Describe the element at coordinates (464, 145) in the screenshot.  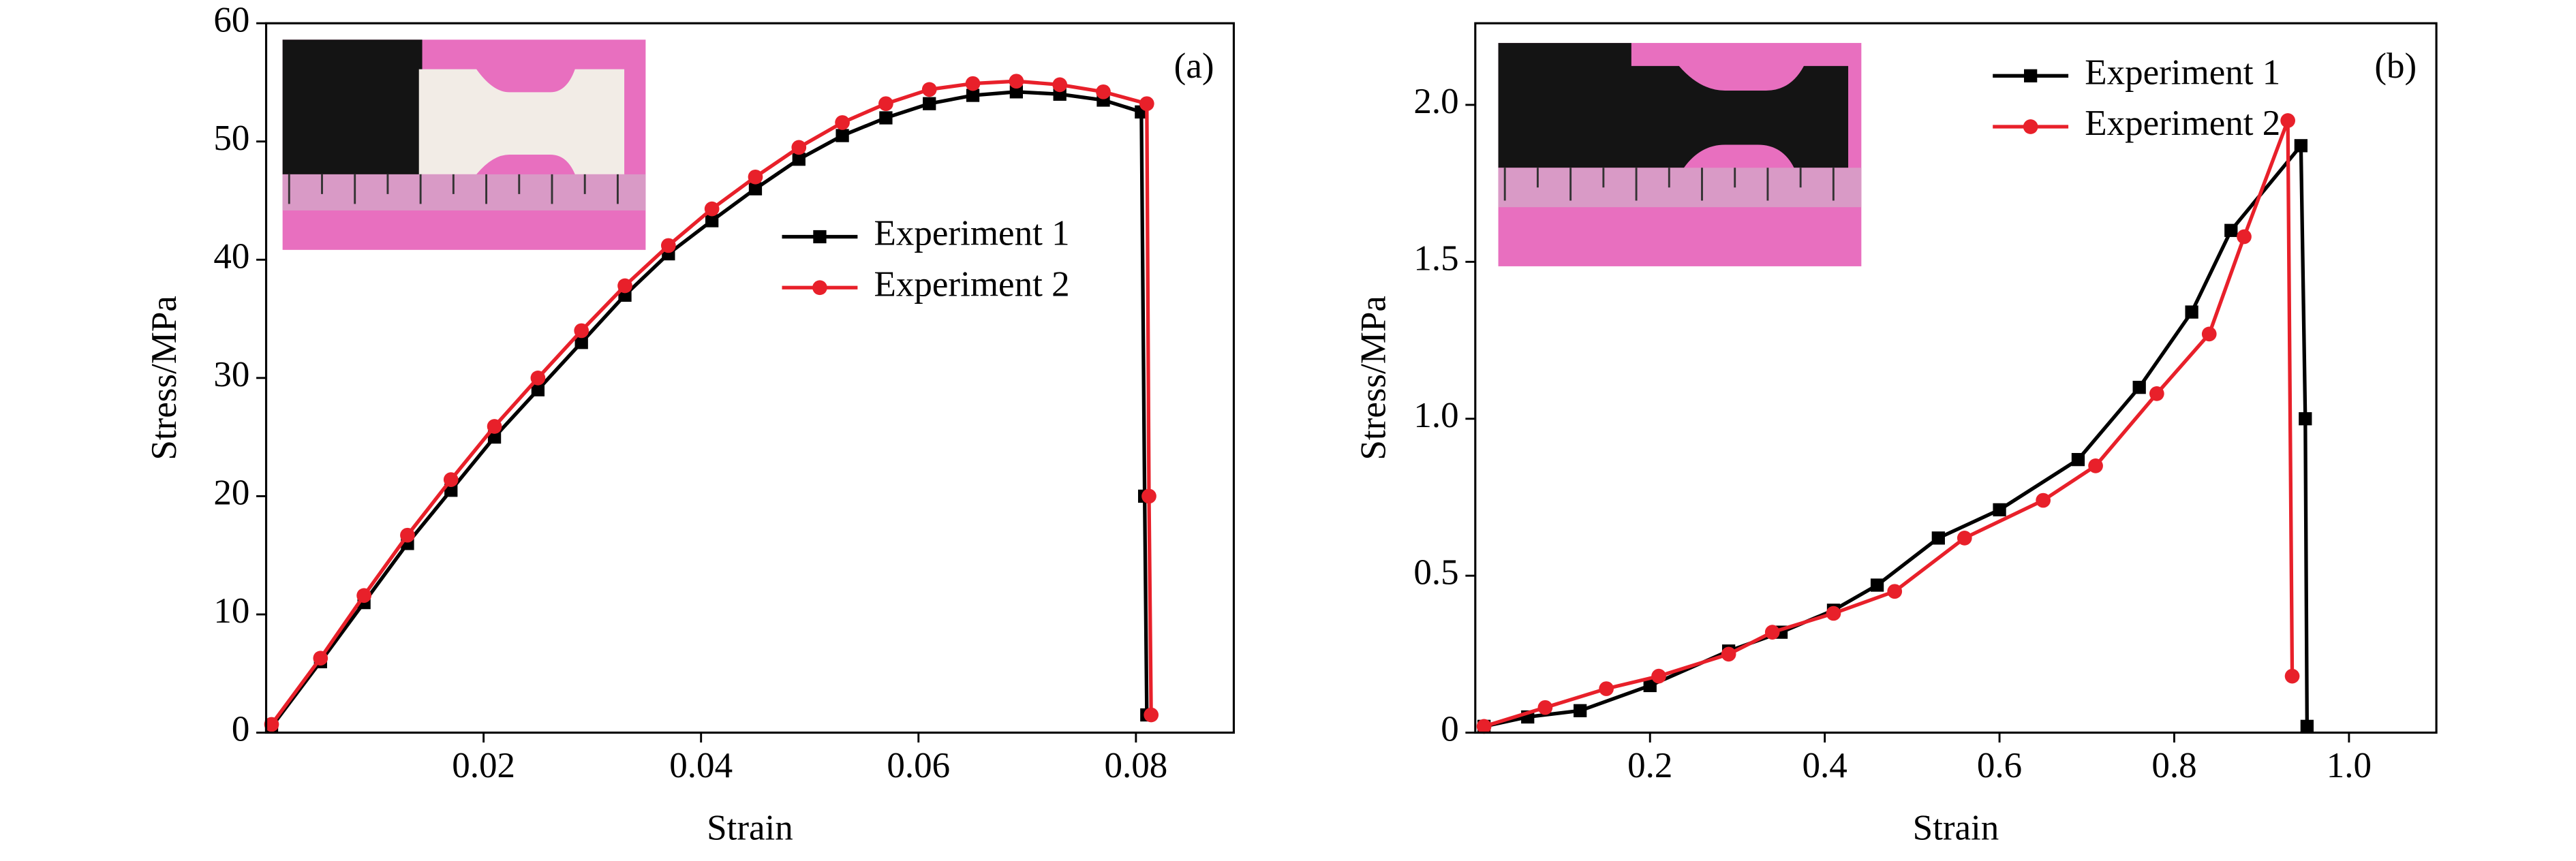
I see `inset-photo-a` at that location.